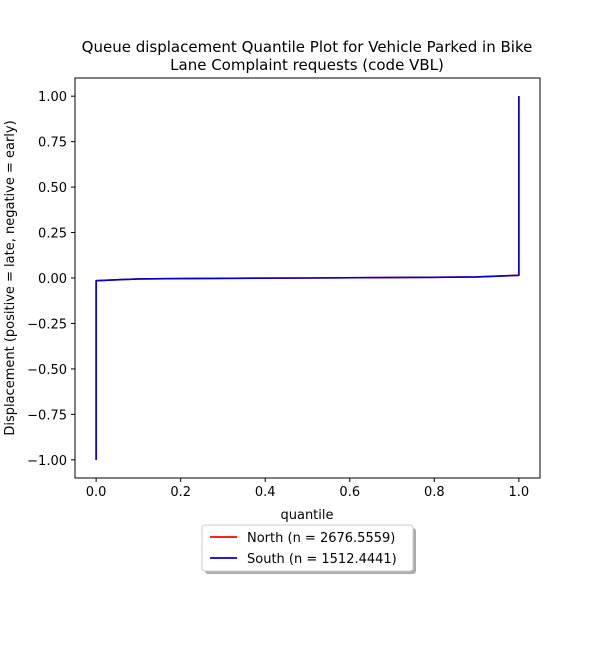  Describe the element at coordinates (265, 492) in the screenshot. I see `x-tick-label: 0.4` at that location.